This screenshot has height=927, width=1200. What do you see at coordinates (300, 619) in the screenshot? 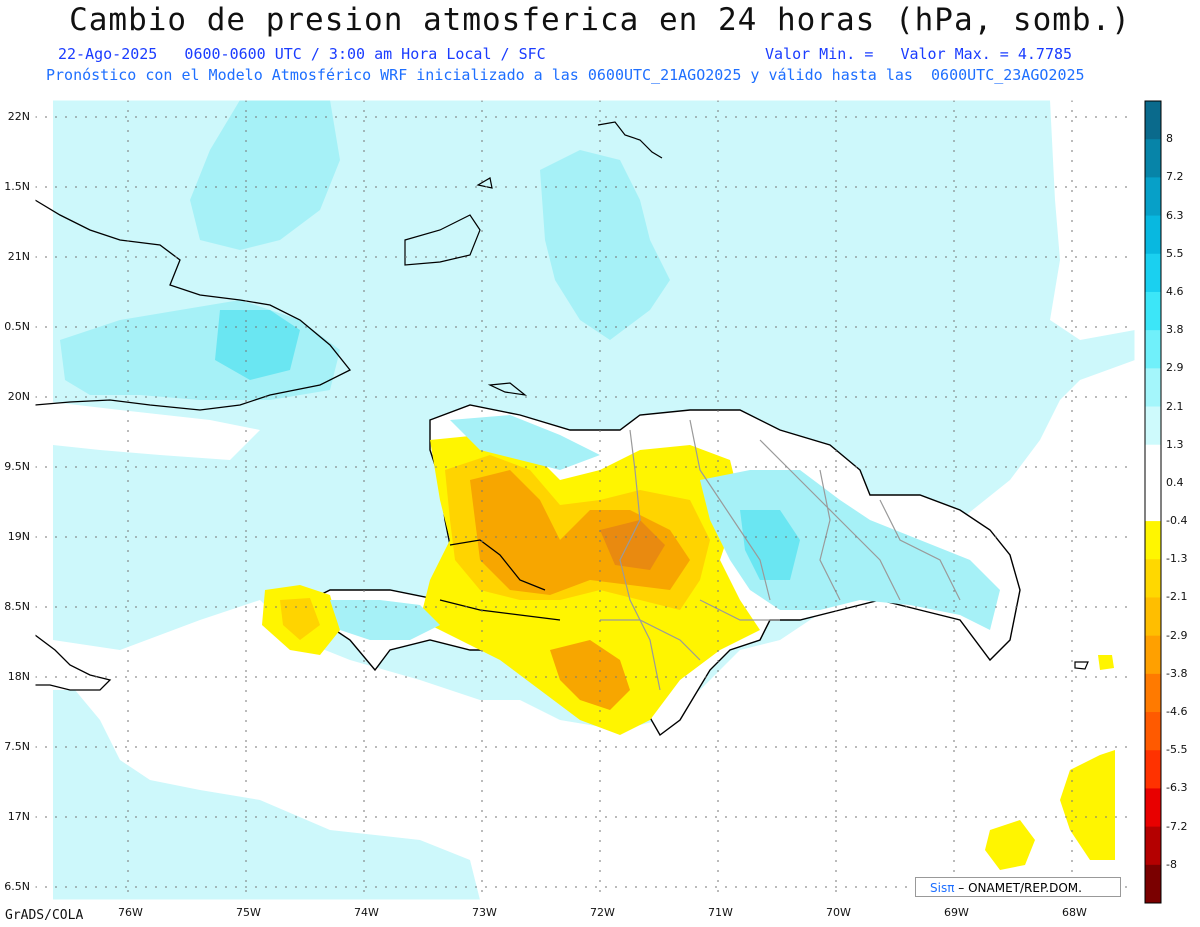
I see `gold-blob-west-peninsula` at bounding box center [300, 619].